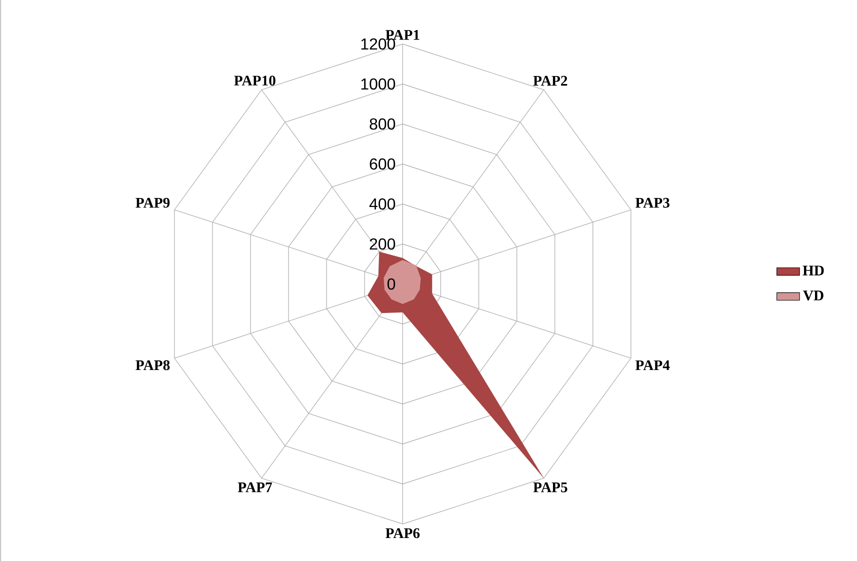 Image resolution: width=857 pixels, height=561 pixels. I want to click on y-tick-label: 800, so click(383, 124).